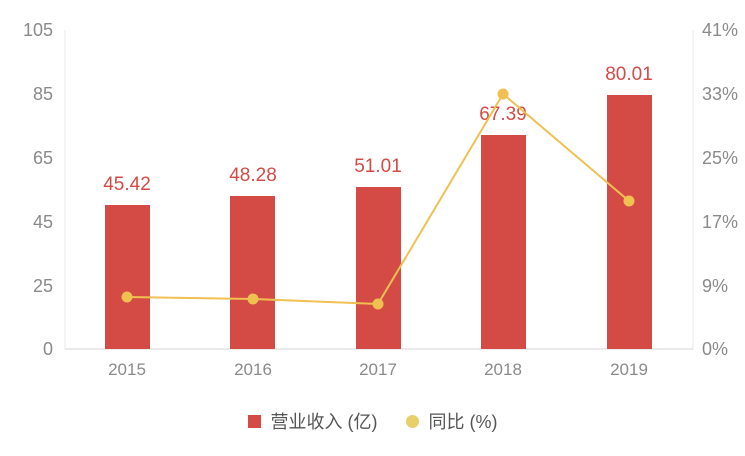  Describe the element at coordinates (43, 94) in the screenshot. I see `left-tick: 85` at that location.